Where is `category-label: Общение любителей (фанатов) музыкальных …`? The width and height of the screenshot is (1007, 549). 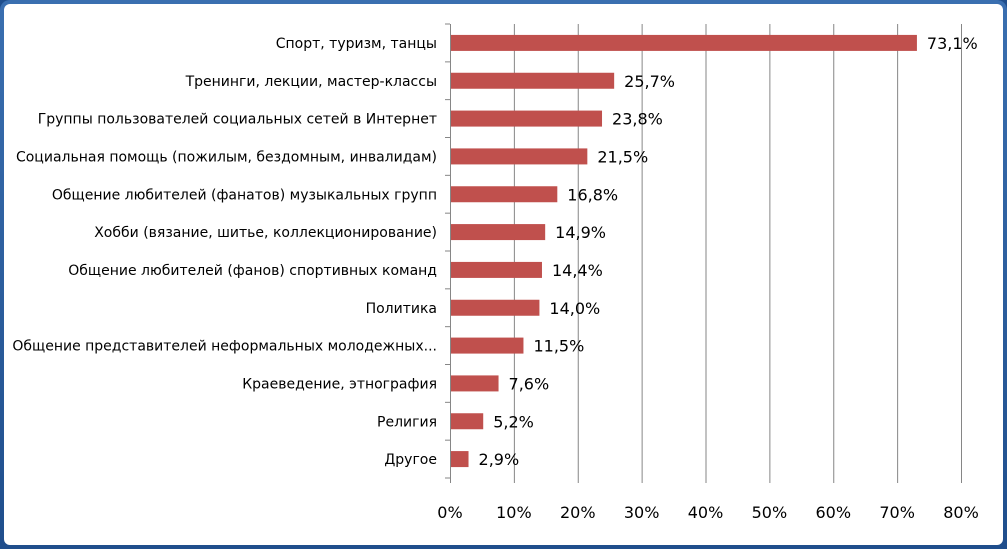
category-label: Общение любителей (фанатов) музыкальных … is located at coordinates (244, 195).